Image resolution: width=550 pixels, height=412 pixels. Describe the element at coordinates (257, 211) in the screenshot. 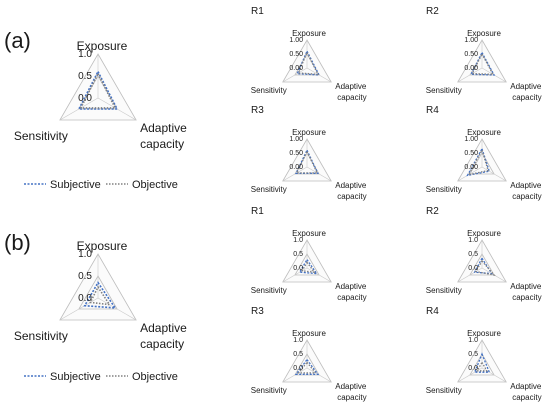

I see `chart-title: R1` at that location.